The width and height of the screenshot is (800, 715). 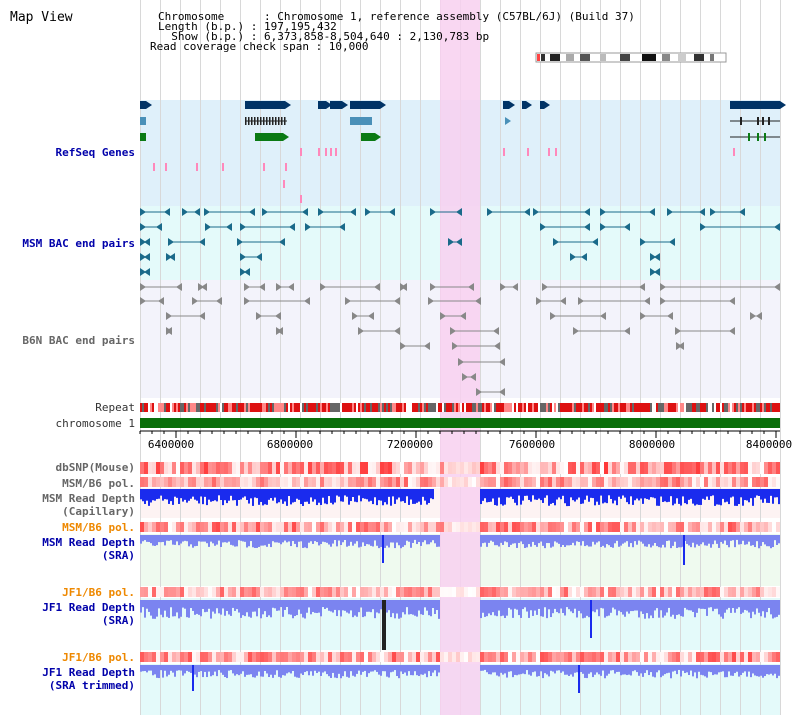 I want to click on track-label-repeat: Repeat, so click(x=115, y=407).